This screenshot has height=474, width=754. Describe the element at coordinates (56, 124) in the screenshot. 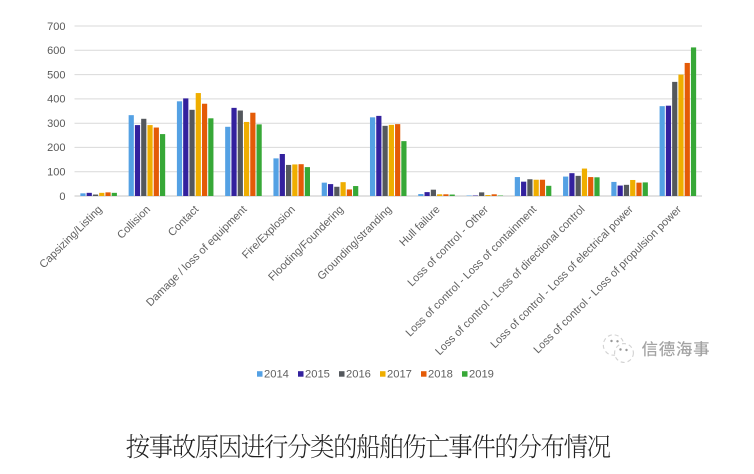

I see `svg-text: 300` at that location.